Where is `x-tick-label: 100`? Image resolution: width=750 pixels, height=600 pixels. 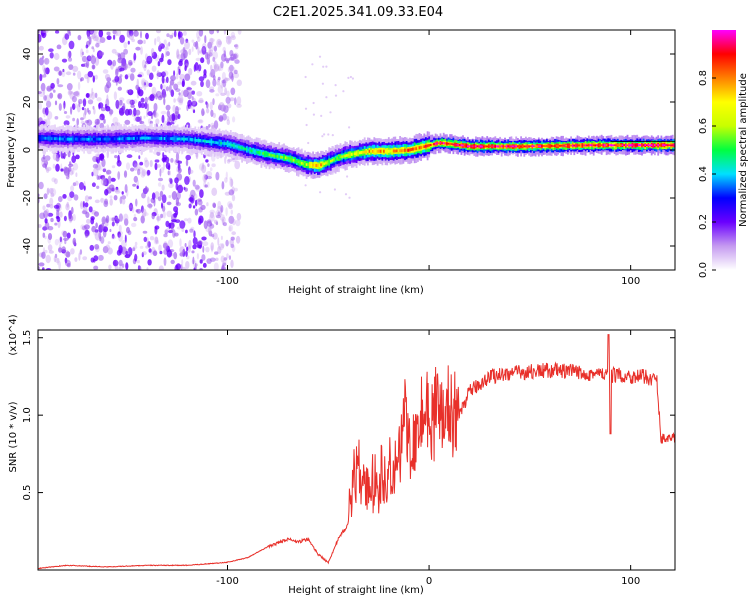 x-tick-label: 100 is located at coordinates (630, 281).